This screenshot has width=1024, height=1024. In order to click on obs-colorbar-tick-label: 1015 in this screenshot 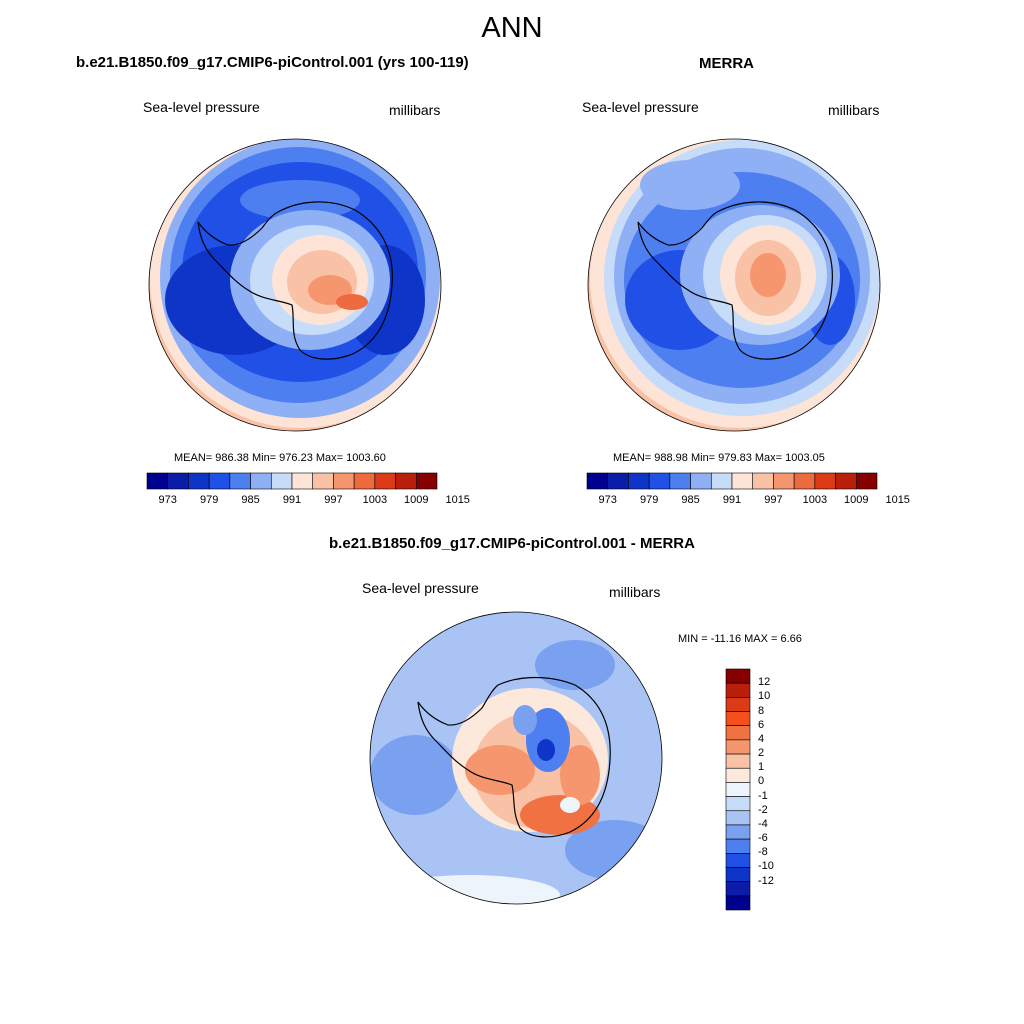, I will do `click(897, 500)`.